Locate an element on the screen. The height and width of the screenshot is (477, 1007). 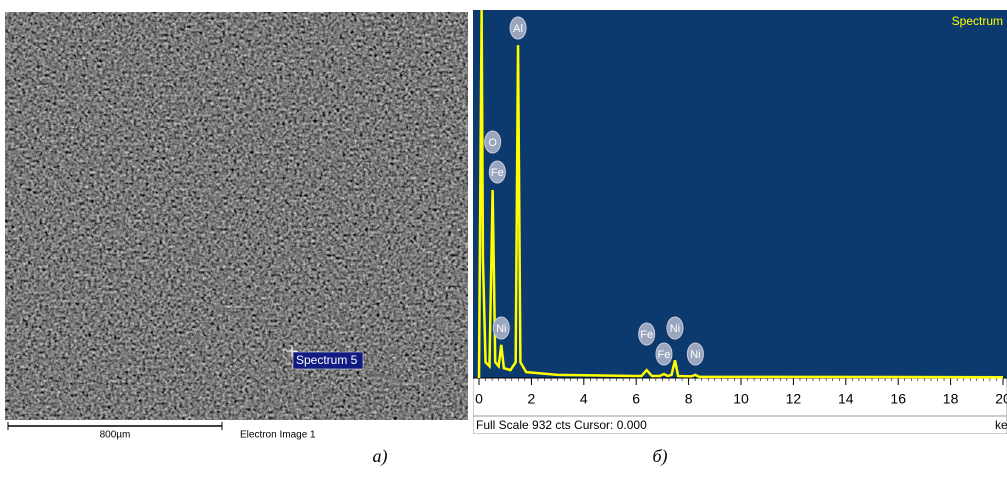
x-tick-label: 0 is located at coordinates (479, 399).